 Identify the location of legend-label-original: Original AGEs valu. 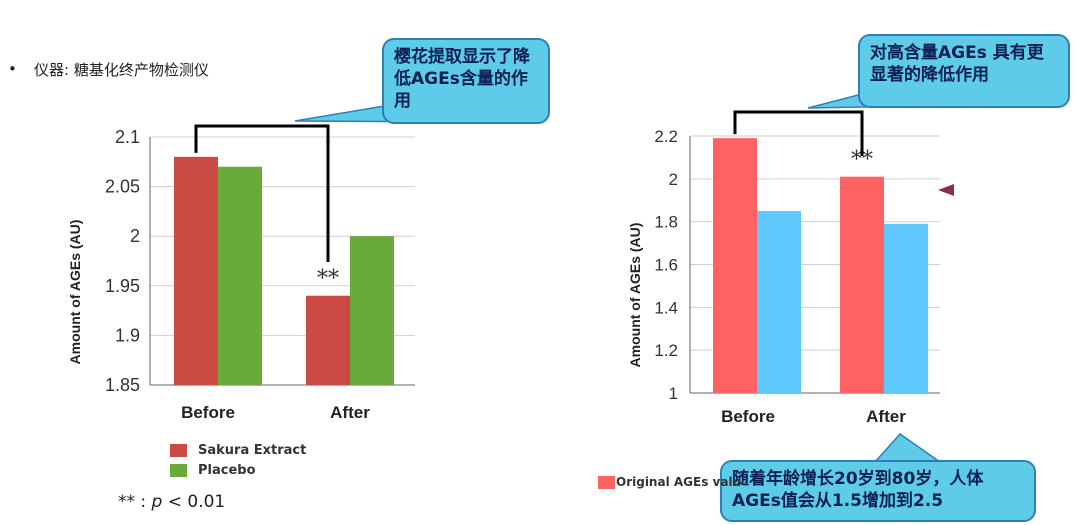
(679, 482).